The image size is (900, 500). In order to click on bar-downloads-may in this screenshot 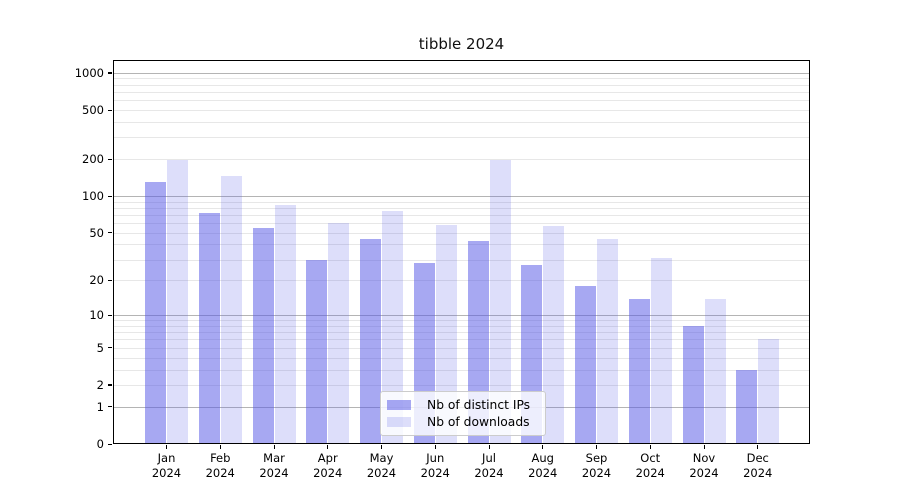, I will do `click(392, 327)`.